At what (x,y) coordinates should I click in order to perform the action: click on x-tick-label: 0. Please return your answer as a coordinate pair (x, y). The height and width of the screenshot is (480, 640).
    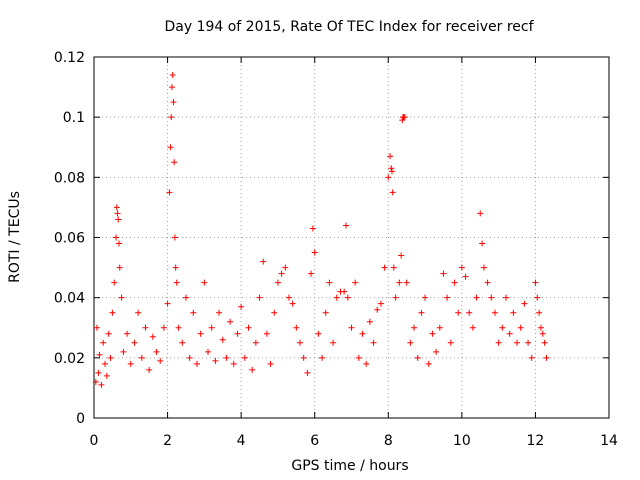
    Looking at the image, I should click on (94, 441).